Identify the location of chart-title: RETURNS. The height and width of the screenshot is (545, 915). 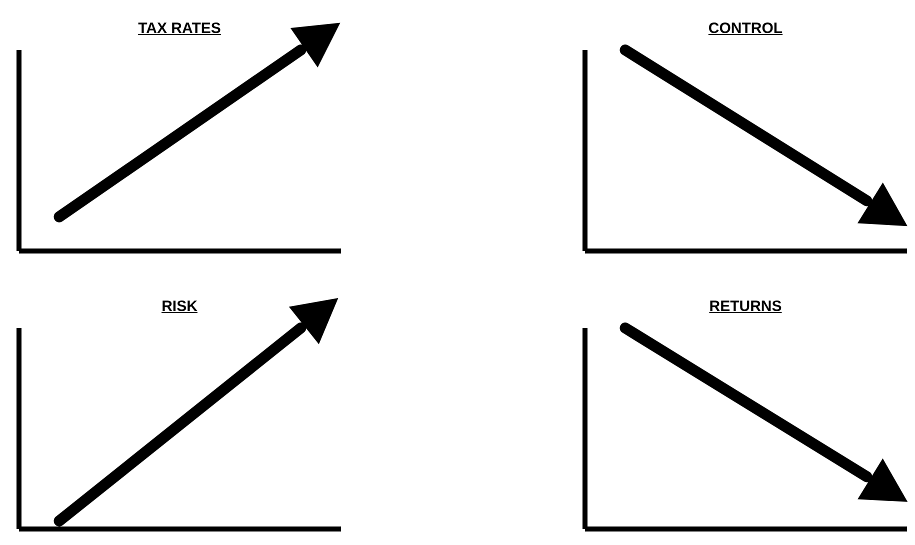
(745, 306).